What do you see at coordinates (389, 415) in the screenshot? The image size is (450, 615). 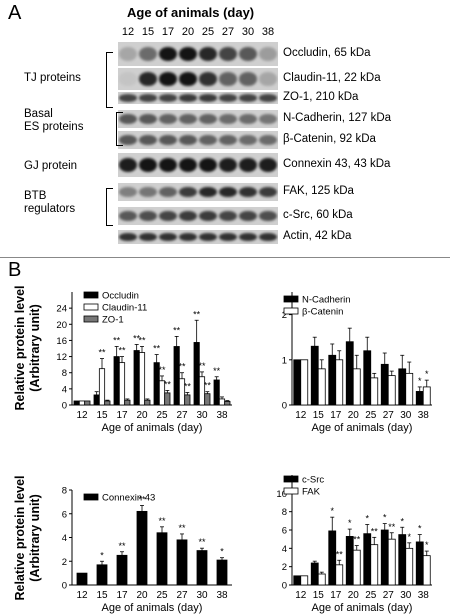 I see `x-tick-label: 27` at bounding box center [389, 415].